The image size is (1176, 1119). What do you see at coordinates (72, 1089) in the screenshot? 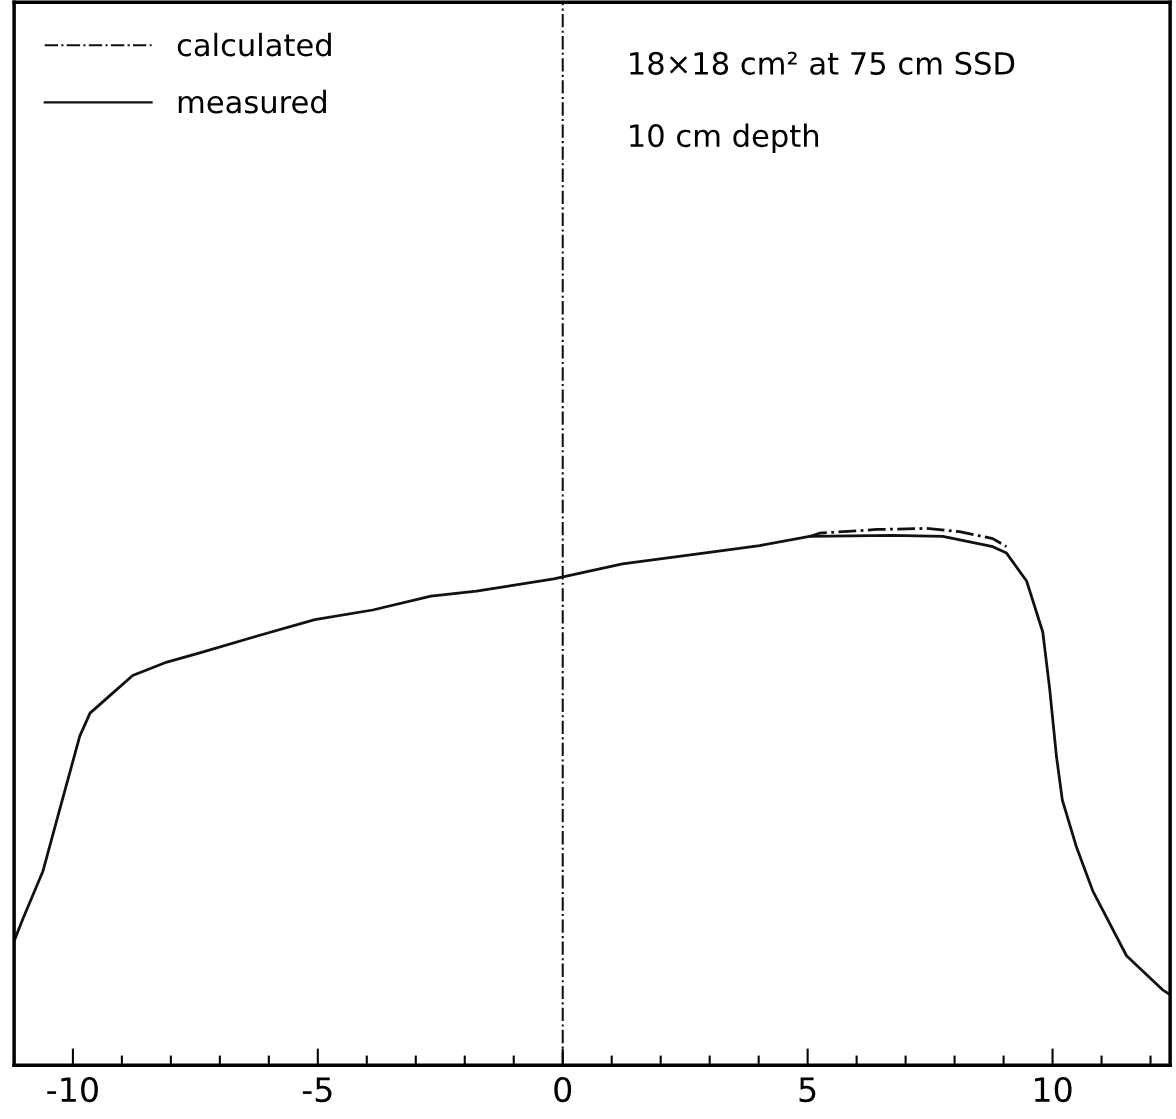
I see `x-tick-label: -10` at bounding box center [72, 1089].